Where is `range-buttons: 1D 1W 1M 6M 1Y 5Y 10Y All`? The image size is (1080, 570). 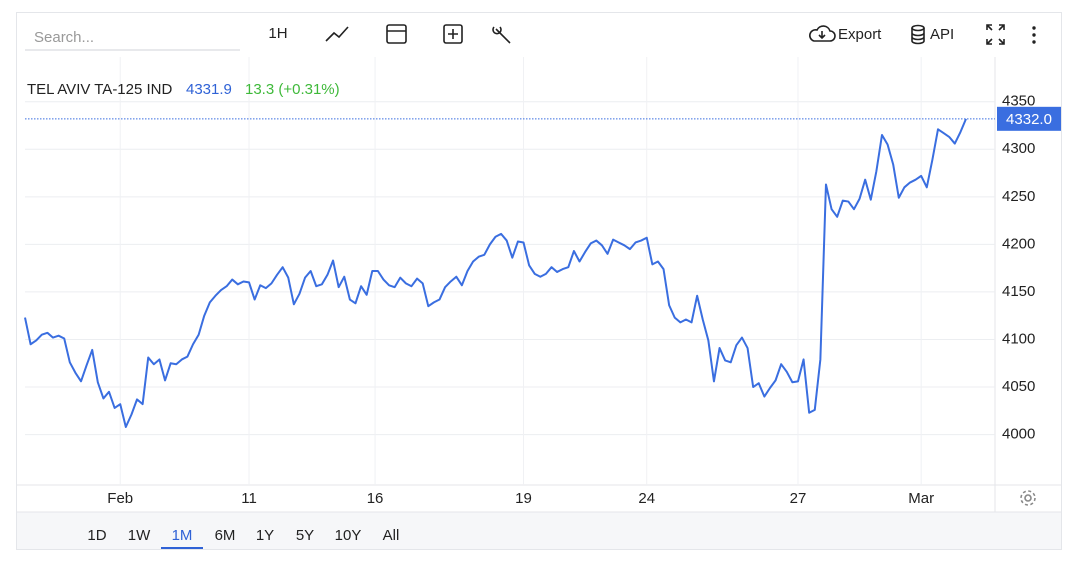
range-buttons: 1D 1W 1M 6M 1Y 5Y 10Y All is located at coordinates (243, 538).